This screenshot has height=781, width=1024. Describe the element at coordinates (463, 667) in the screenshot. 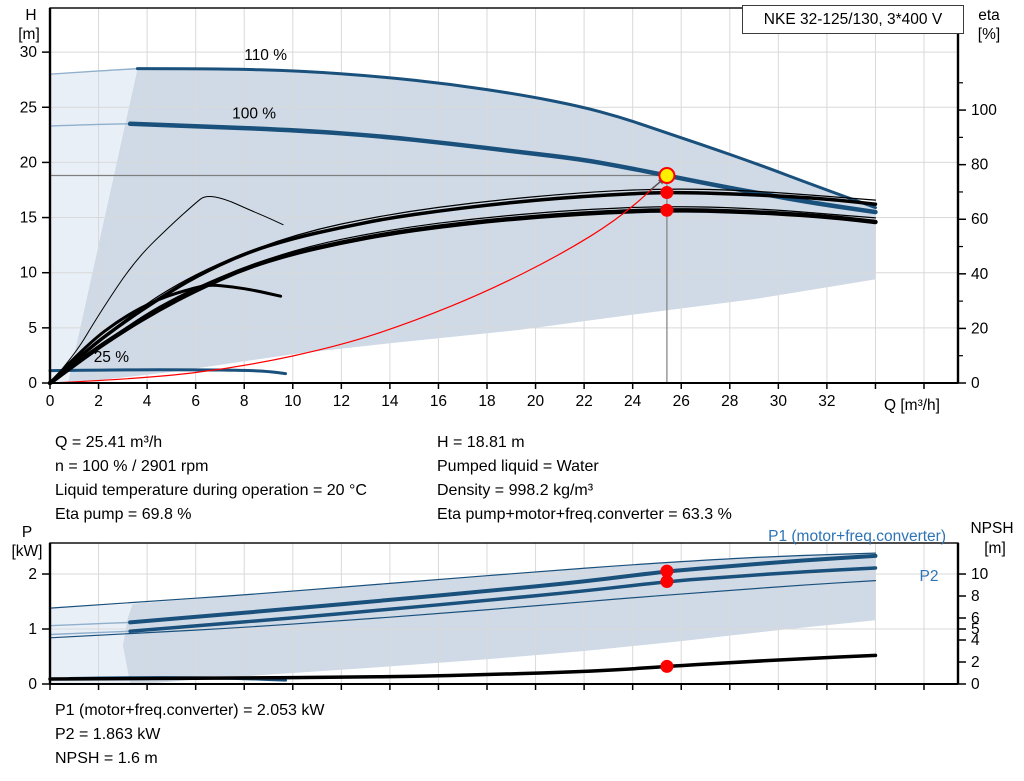

I see `curve-npsh` at that location.